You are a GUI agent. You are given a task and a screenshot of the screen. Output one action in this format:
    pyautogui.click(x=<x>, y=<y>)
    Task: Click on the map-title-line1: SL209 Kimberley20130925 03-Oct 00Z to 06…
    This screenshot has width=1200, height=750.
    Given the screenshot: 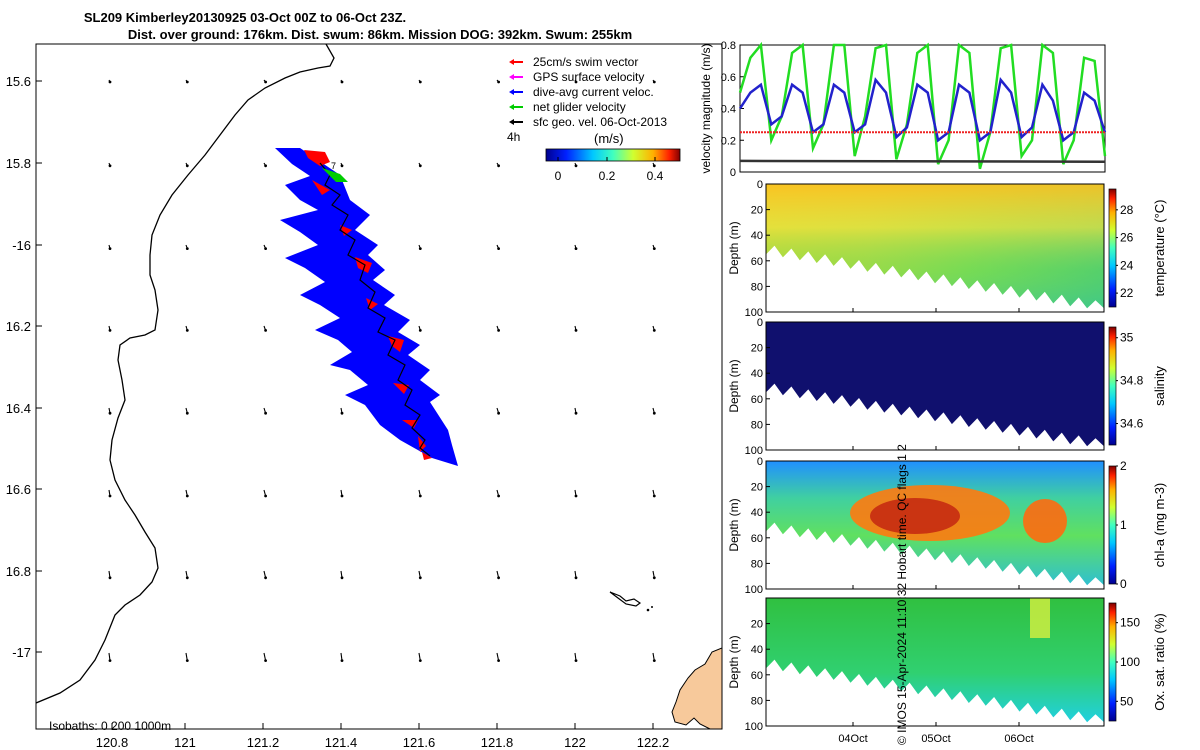 What is the action you would take?
    pyautogui.click(x=245, y=17)
    